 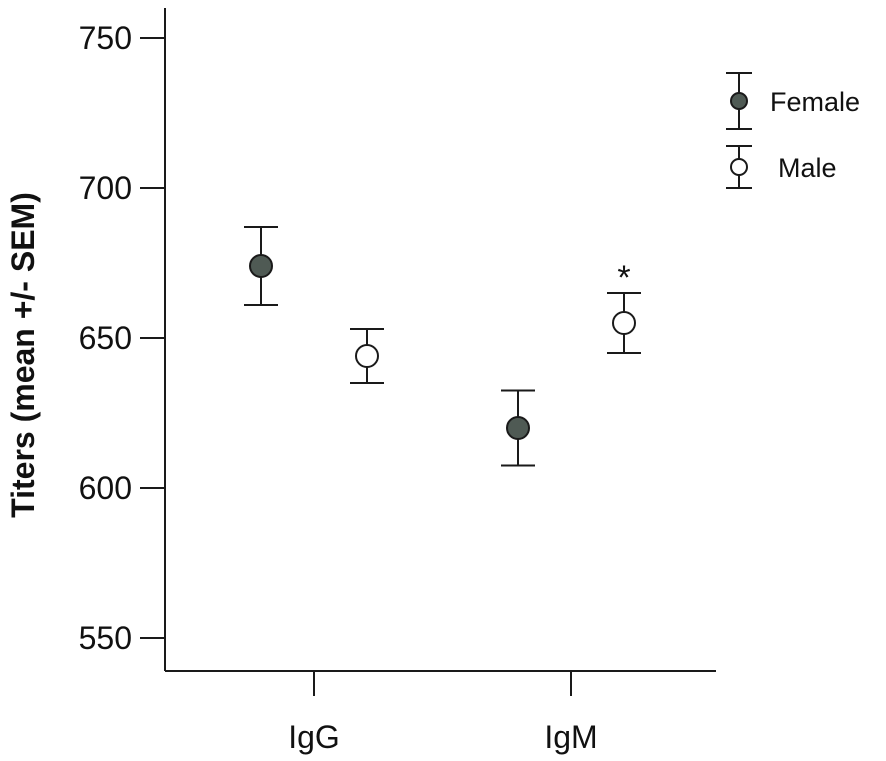 I want to click on x-tick-label: IgM, so click(x=570, y=737).